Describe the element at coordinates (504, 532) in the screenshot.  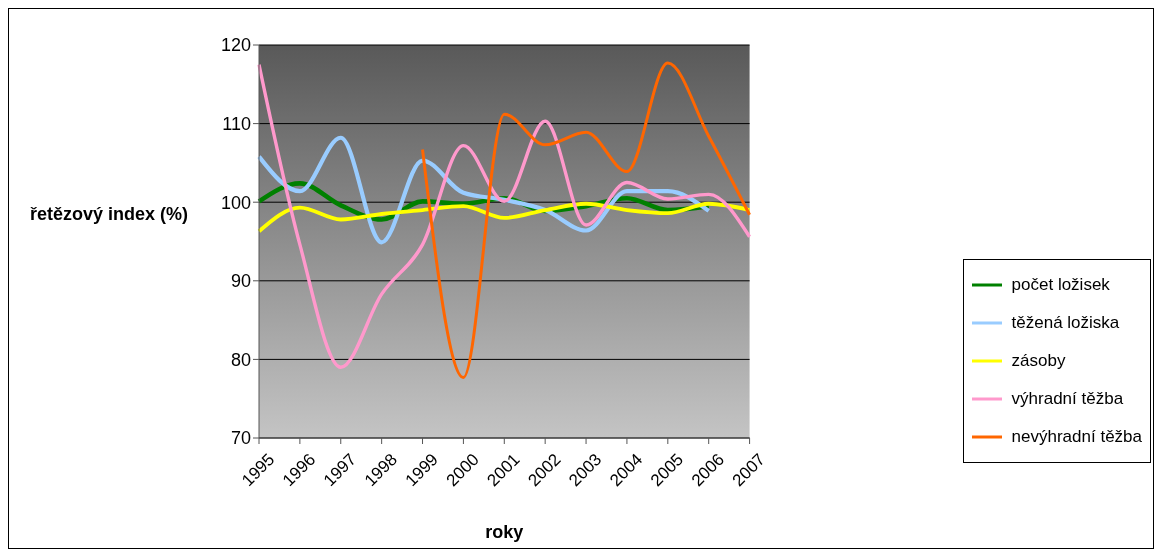
I see `x-axis-title: roky` at that location.